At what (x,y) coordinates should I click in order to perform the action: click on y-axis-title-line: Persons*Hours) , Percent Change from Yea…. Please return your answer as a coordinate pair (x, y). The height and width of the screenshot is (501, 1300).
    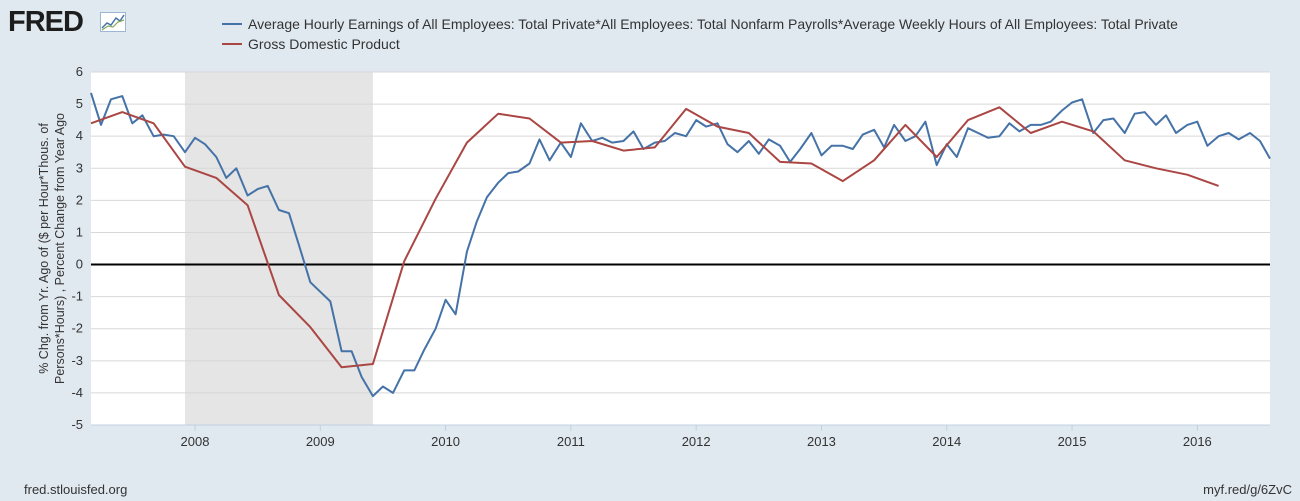
    Looking at the image, I should click on (60, 248).